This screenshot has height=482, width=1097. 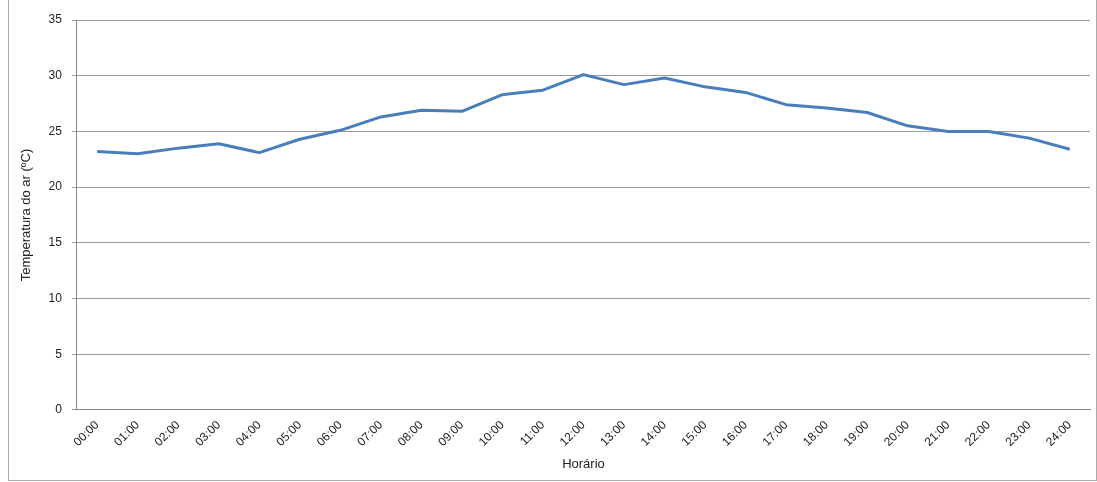 I want to click on y-tick-label: 15, so click(x=55, y=242).